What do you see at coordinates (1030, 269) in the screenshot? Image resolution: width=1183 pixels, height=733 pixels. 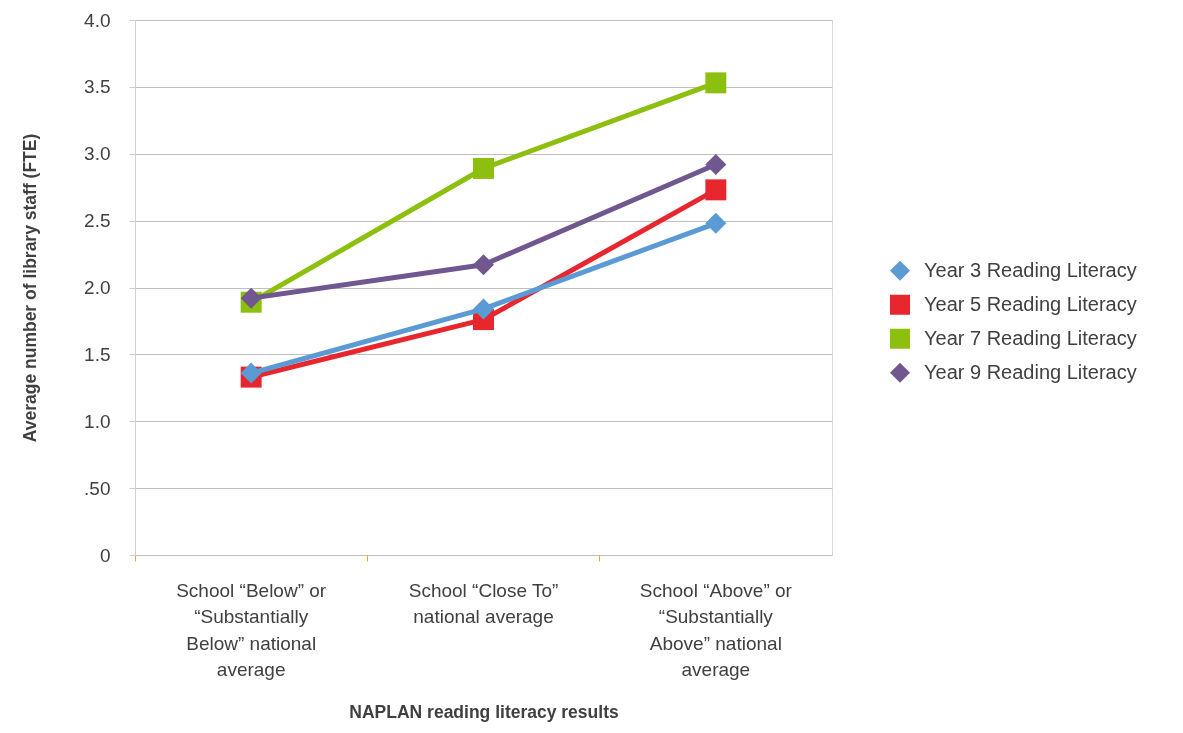 I see `legend-label: Year 3 Reading Literacy` at bounding box center [1030, 269].